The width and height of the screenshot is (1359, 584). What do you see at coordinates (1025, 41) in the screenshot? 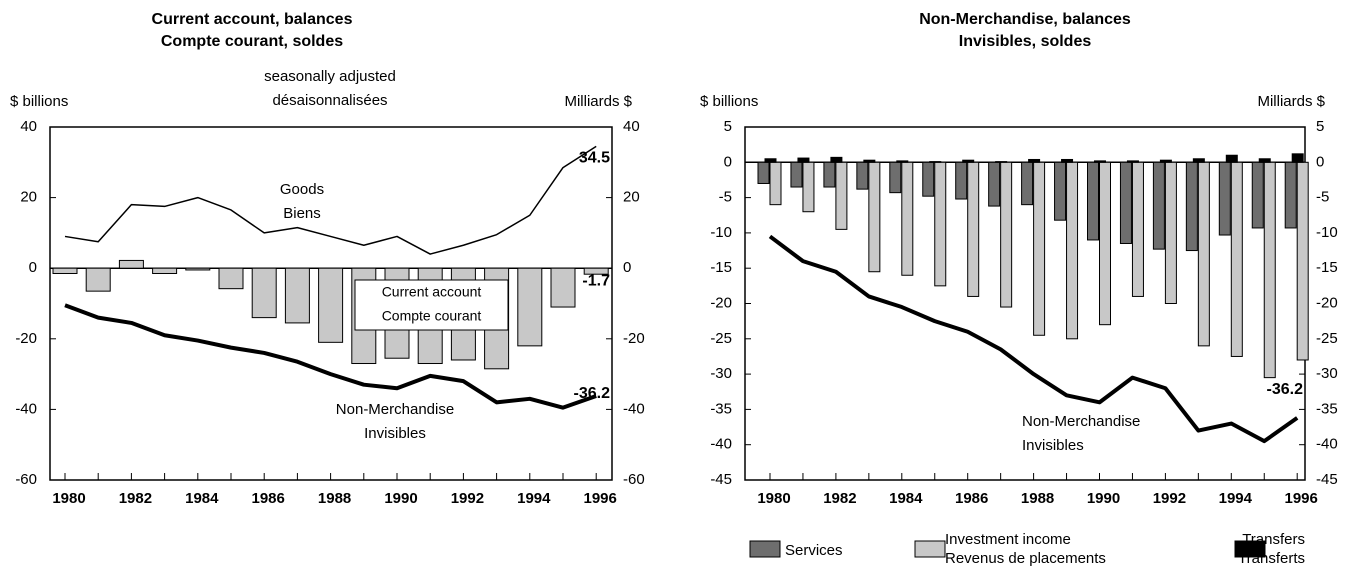
I see `chart-title: Invisibles, soldes` at bounding box center [1025, 41].